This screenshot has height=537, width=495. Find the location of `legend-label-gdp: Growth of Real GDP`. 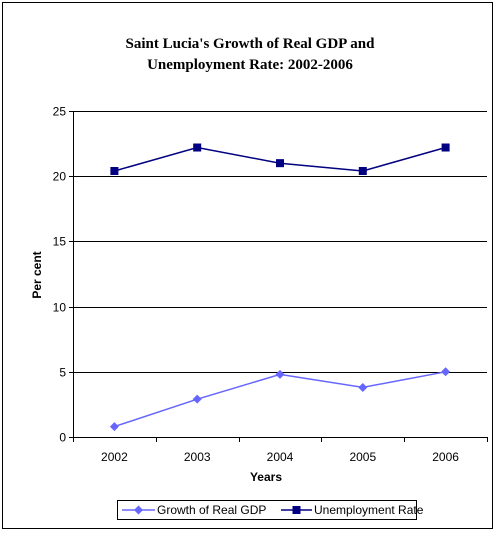

legend-label-gdp: Growth of Real GDP is located at coordinates (211, 510).